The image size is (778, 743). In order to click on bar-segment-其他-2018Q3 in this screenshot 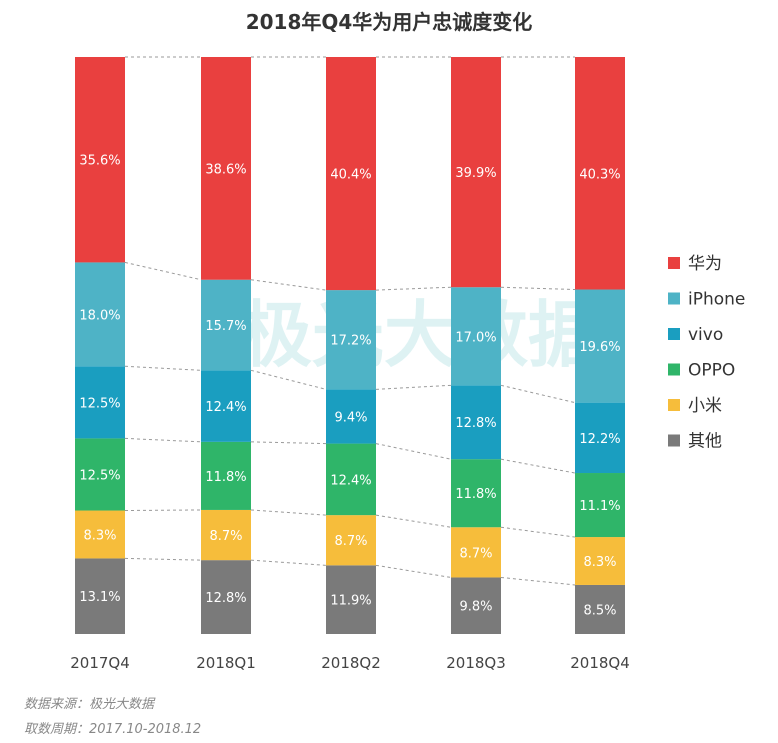, I will do `click(476, 605)`.